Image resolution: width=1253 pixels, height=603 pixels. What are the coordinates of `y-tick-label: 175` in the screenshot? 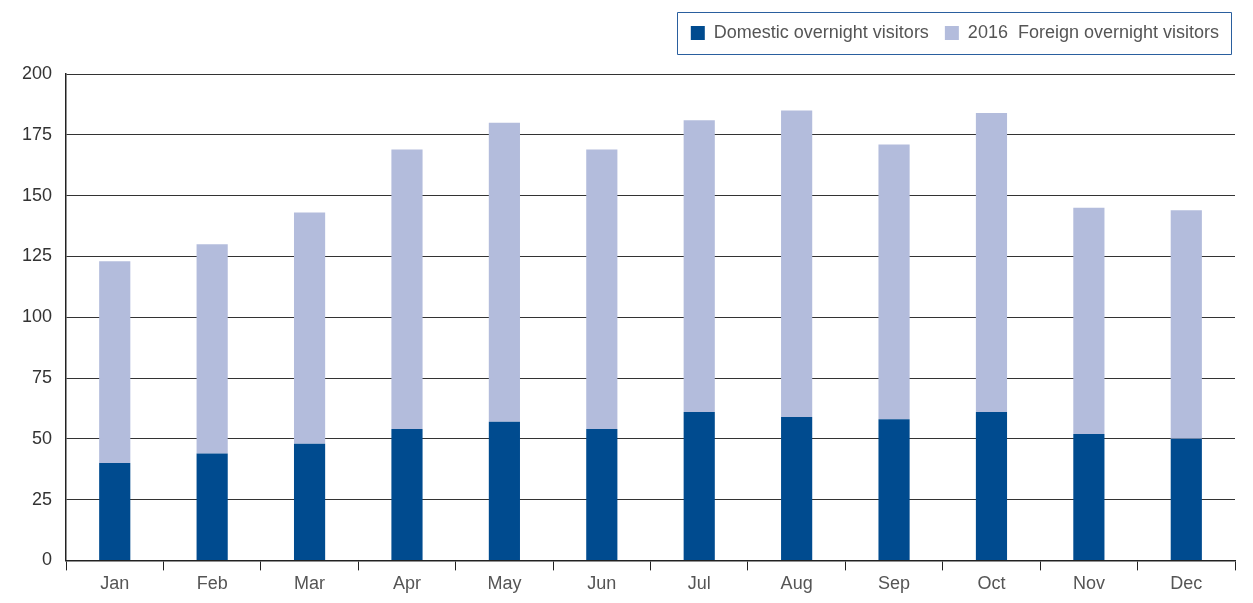 It's located at (37, 133).